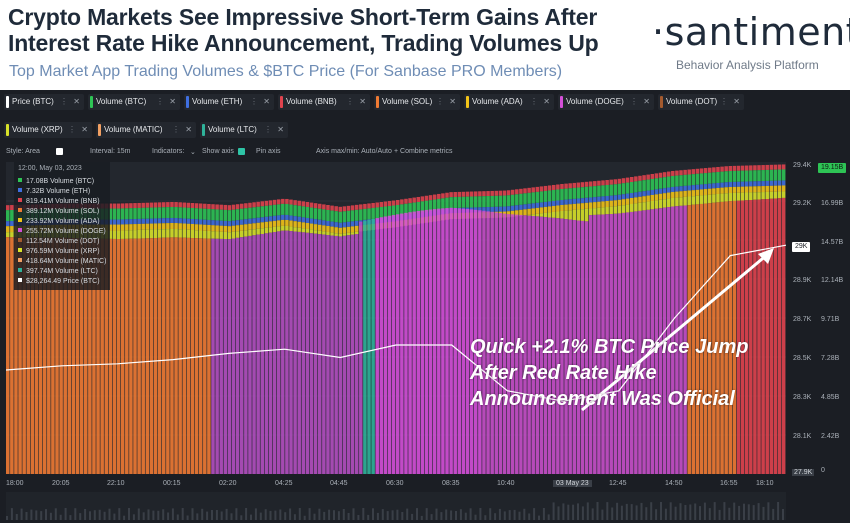 This screenshot has width=850, height=525. I want to click on indicators-select: Indicators:, so click(168, 151).